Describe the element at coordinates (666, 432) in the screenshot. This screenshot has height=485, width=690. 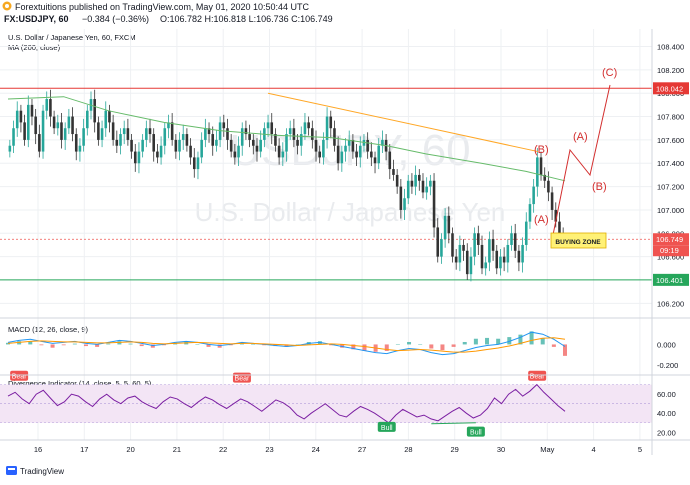
I see `rsi-y-tick-label: 20.00` at that location.